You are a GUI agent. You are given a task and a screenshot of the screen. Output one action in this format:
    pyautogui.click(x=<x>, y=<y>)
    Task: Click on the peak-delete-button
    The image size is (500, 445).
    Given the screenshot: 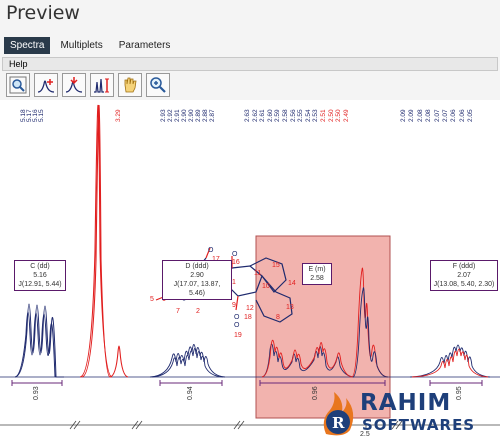 What is the action you would take?
    pyautogui.click(x=74, y=85)
    